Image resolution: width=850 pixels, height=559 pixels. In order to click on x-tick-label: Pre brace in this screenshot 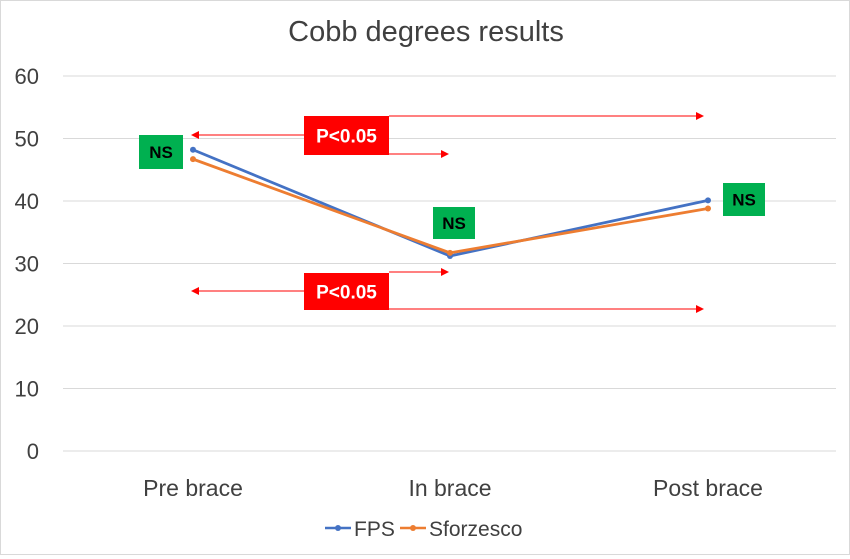, I will do `click(193, 488)`.